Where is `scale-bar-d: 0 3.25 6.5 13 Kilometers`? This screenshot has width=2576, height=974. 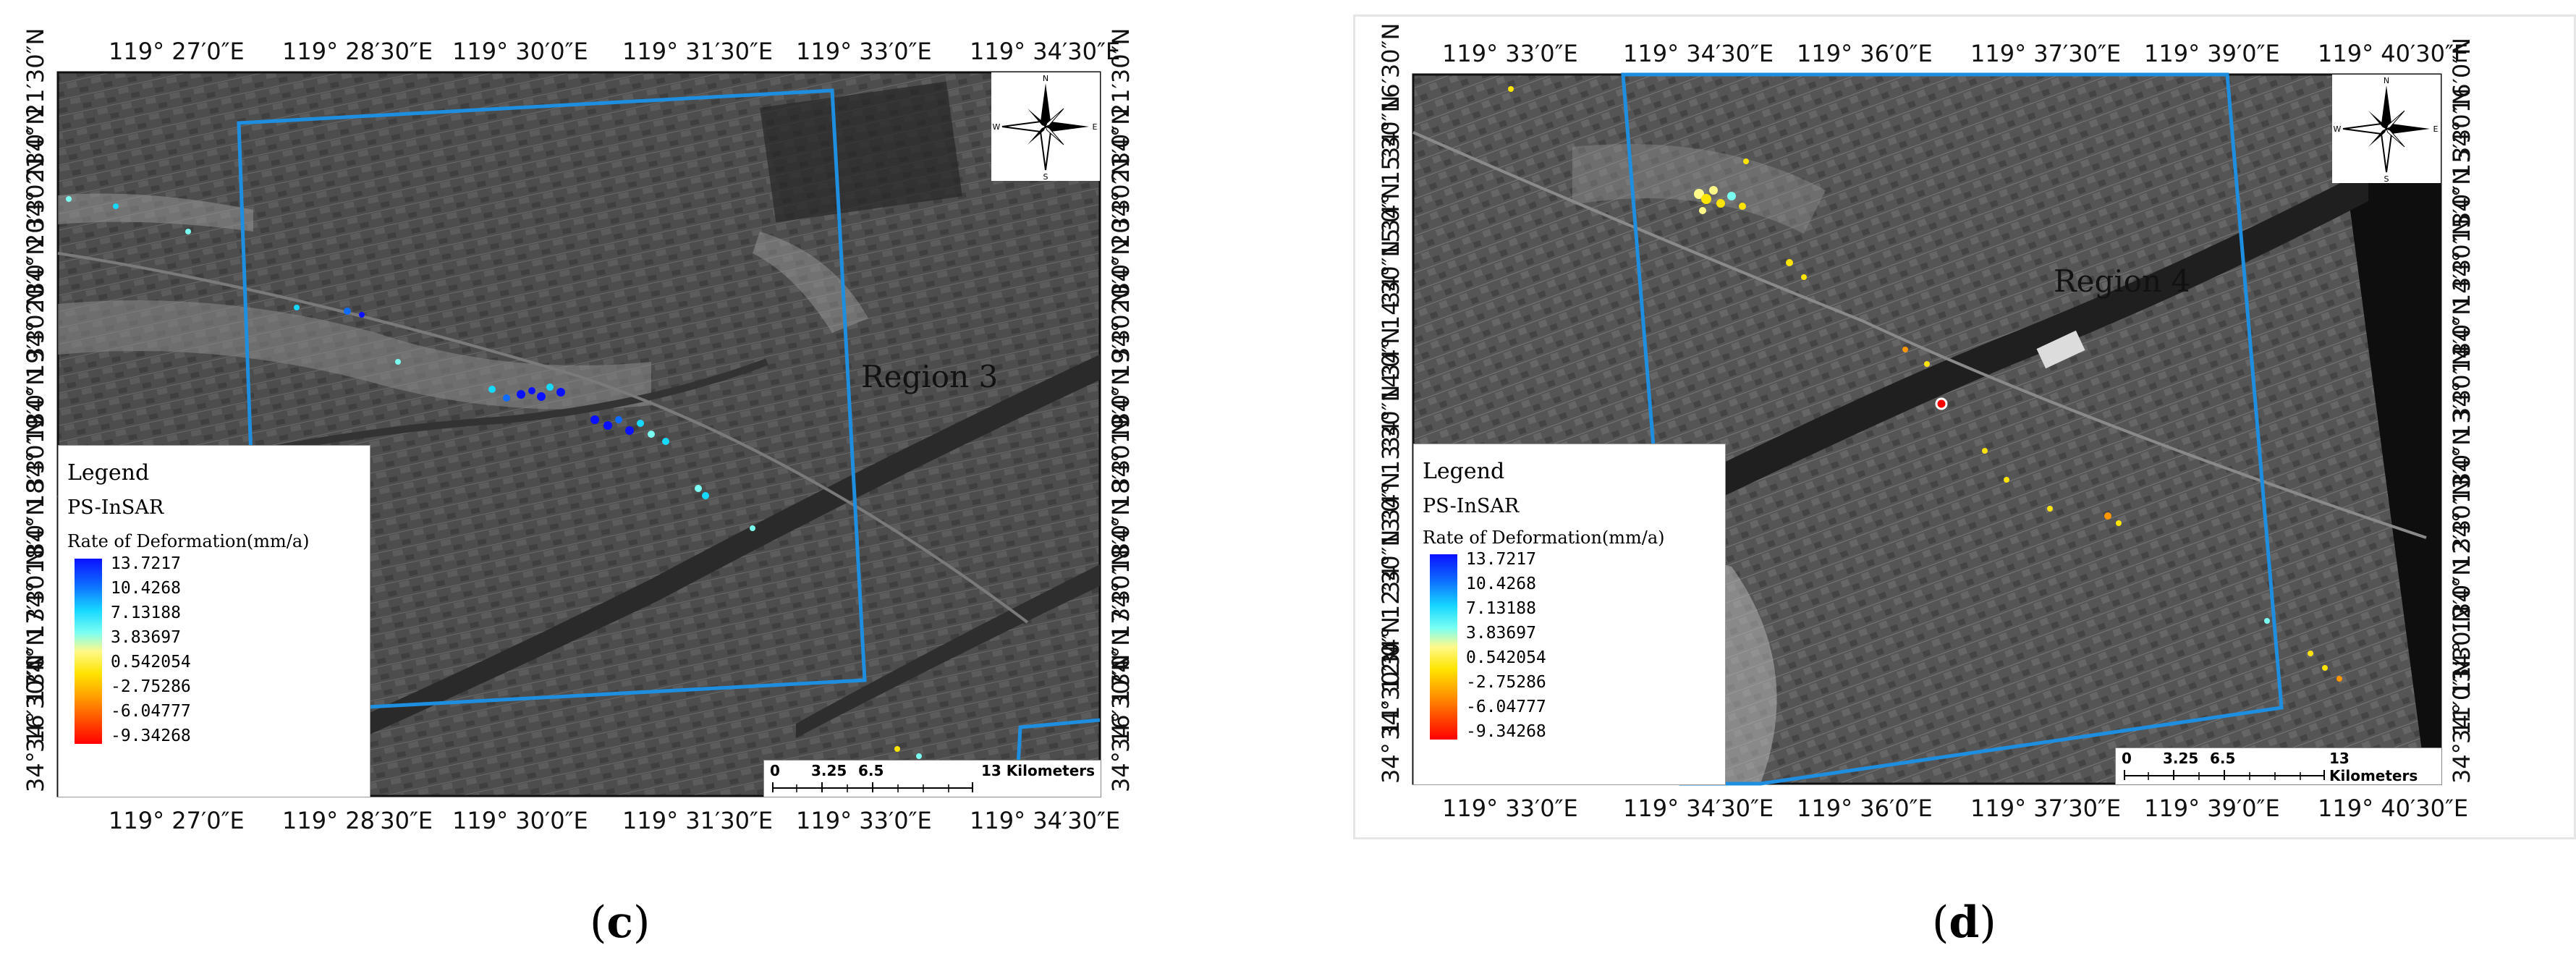
scale-bar-d: 0 3.25 6.5 13 Kilometers is located at coordinates (2278, 766).